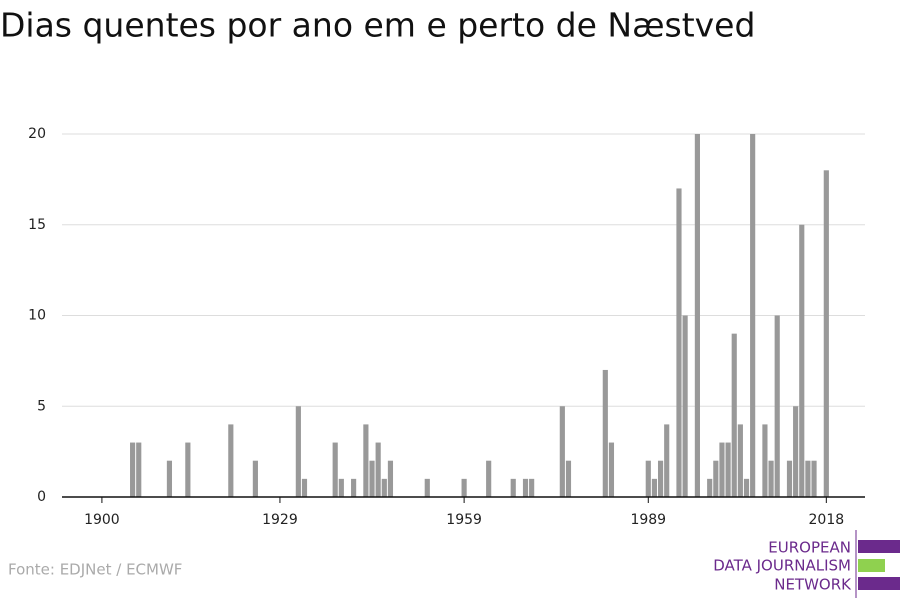  I want to click on y-tick-label: 15, so click(37, 225).